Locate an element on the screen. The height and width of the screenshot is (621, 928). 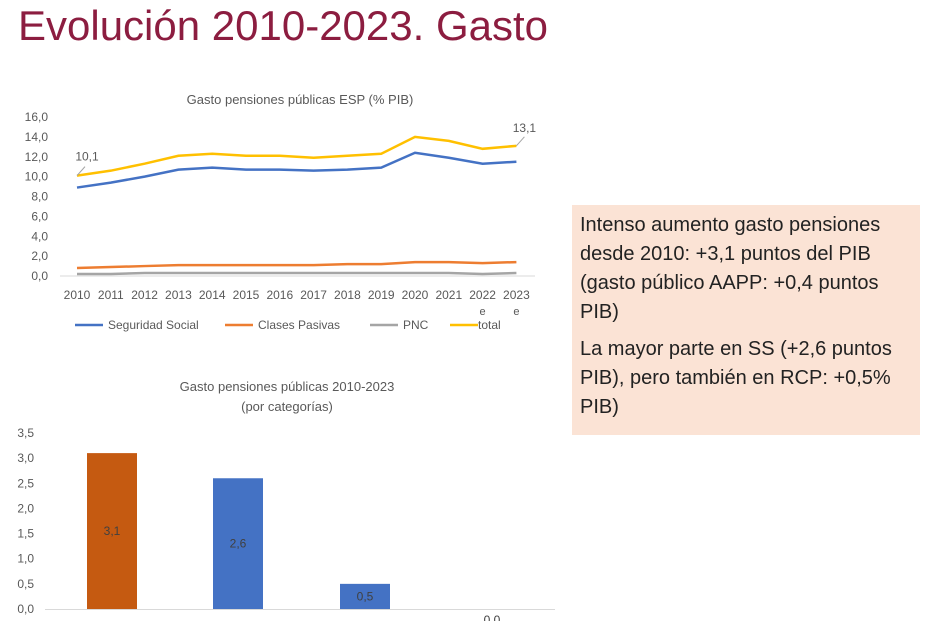
data-label: 10,1 is located at coordinates (87, 157).